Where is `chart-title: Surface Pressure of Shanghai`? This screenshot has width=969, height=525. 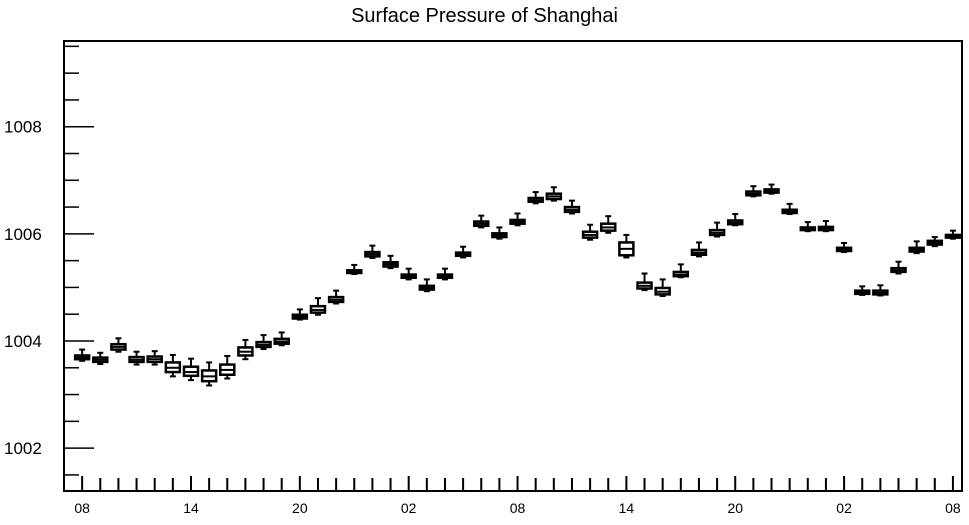 chart-title: Surface Pressure of Shanghai is located at coordinates (484, 16).